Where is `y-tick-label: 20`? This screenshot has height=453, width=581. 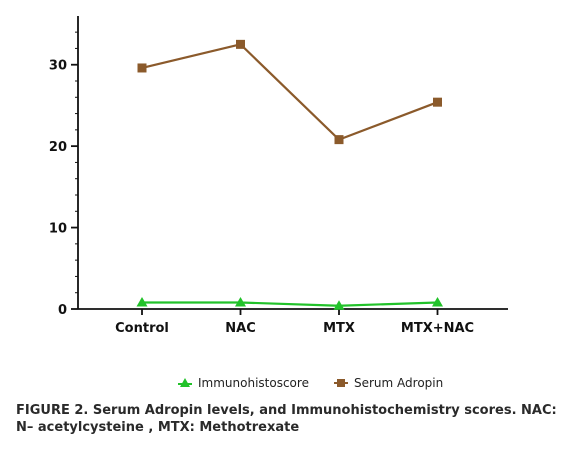 y-tick-label: 20 is located at coordinates (58, 147).